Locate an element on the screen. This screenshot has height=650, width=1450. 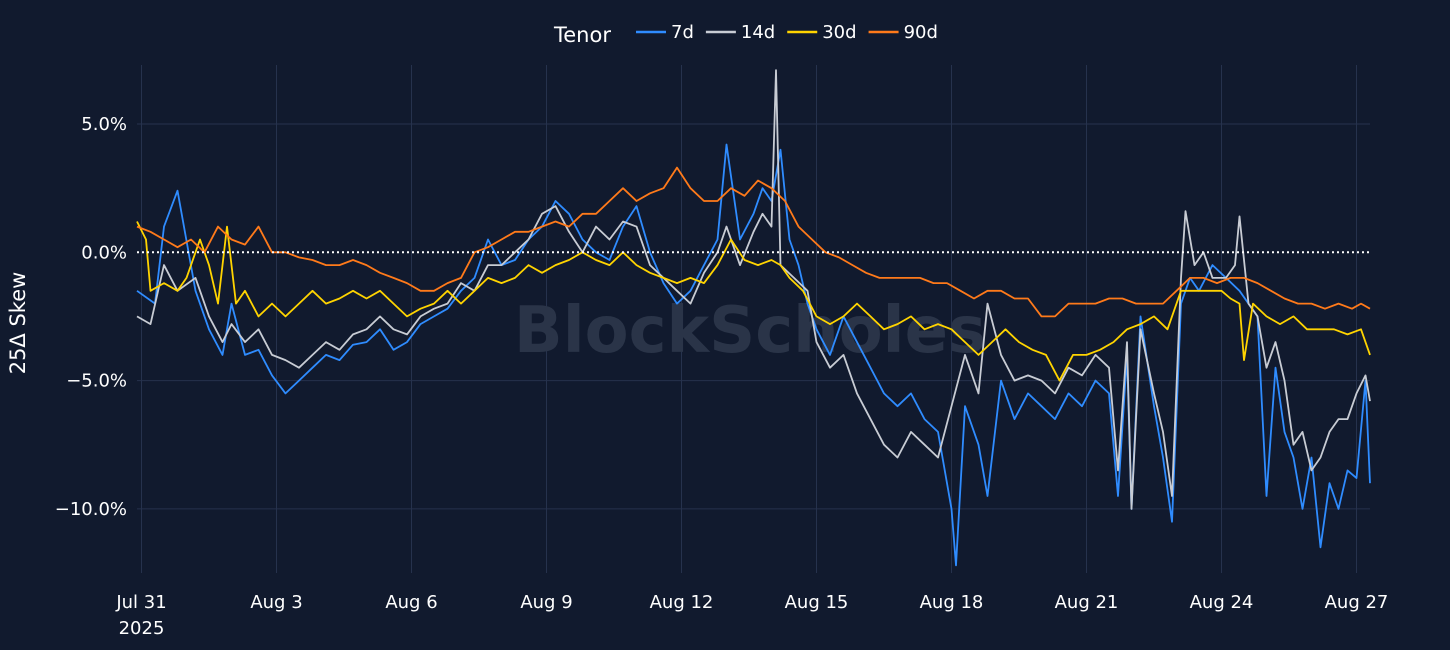
x-tick-label: Aug 12 is located at coordinates (682, 602).